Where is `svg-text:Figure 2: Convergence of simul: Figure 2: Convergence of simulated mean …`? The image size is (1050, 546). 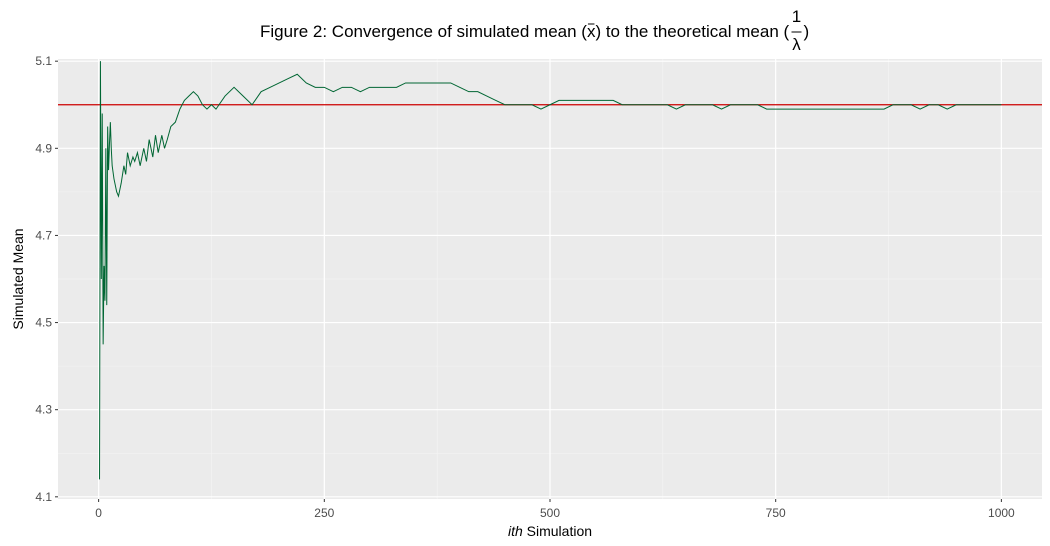
svg-text:Figure 2: Convergence of simul: Figure 2: Convergence of simulated mean … is located at coordinates (524, 31).